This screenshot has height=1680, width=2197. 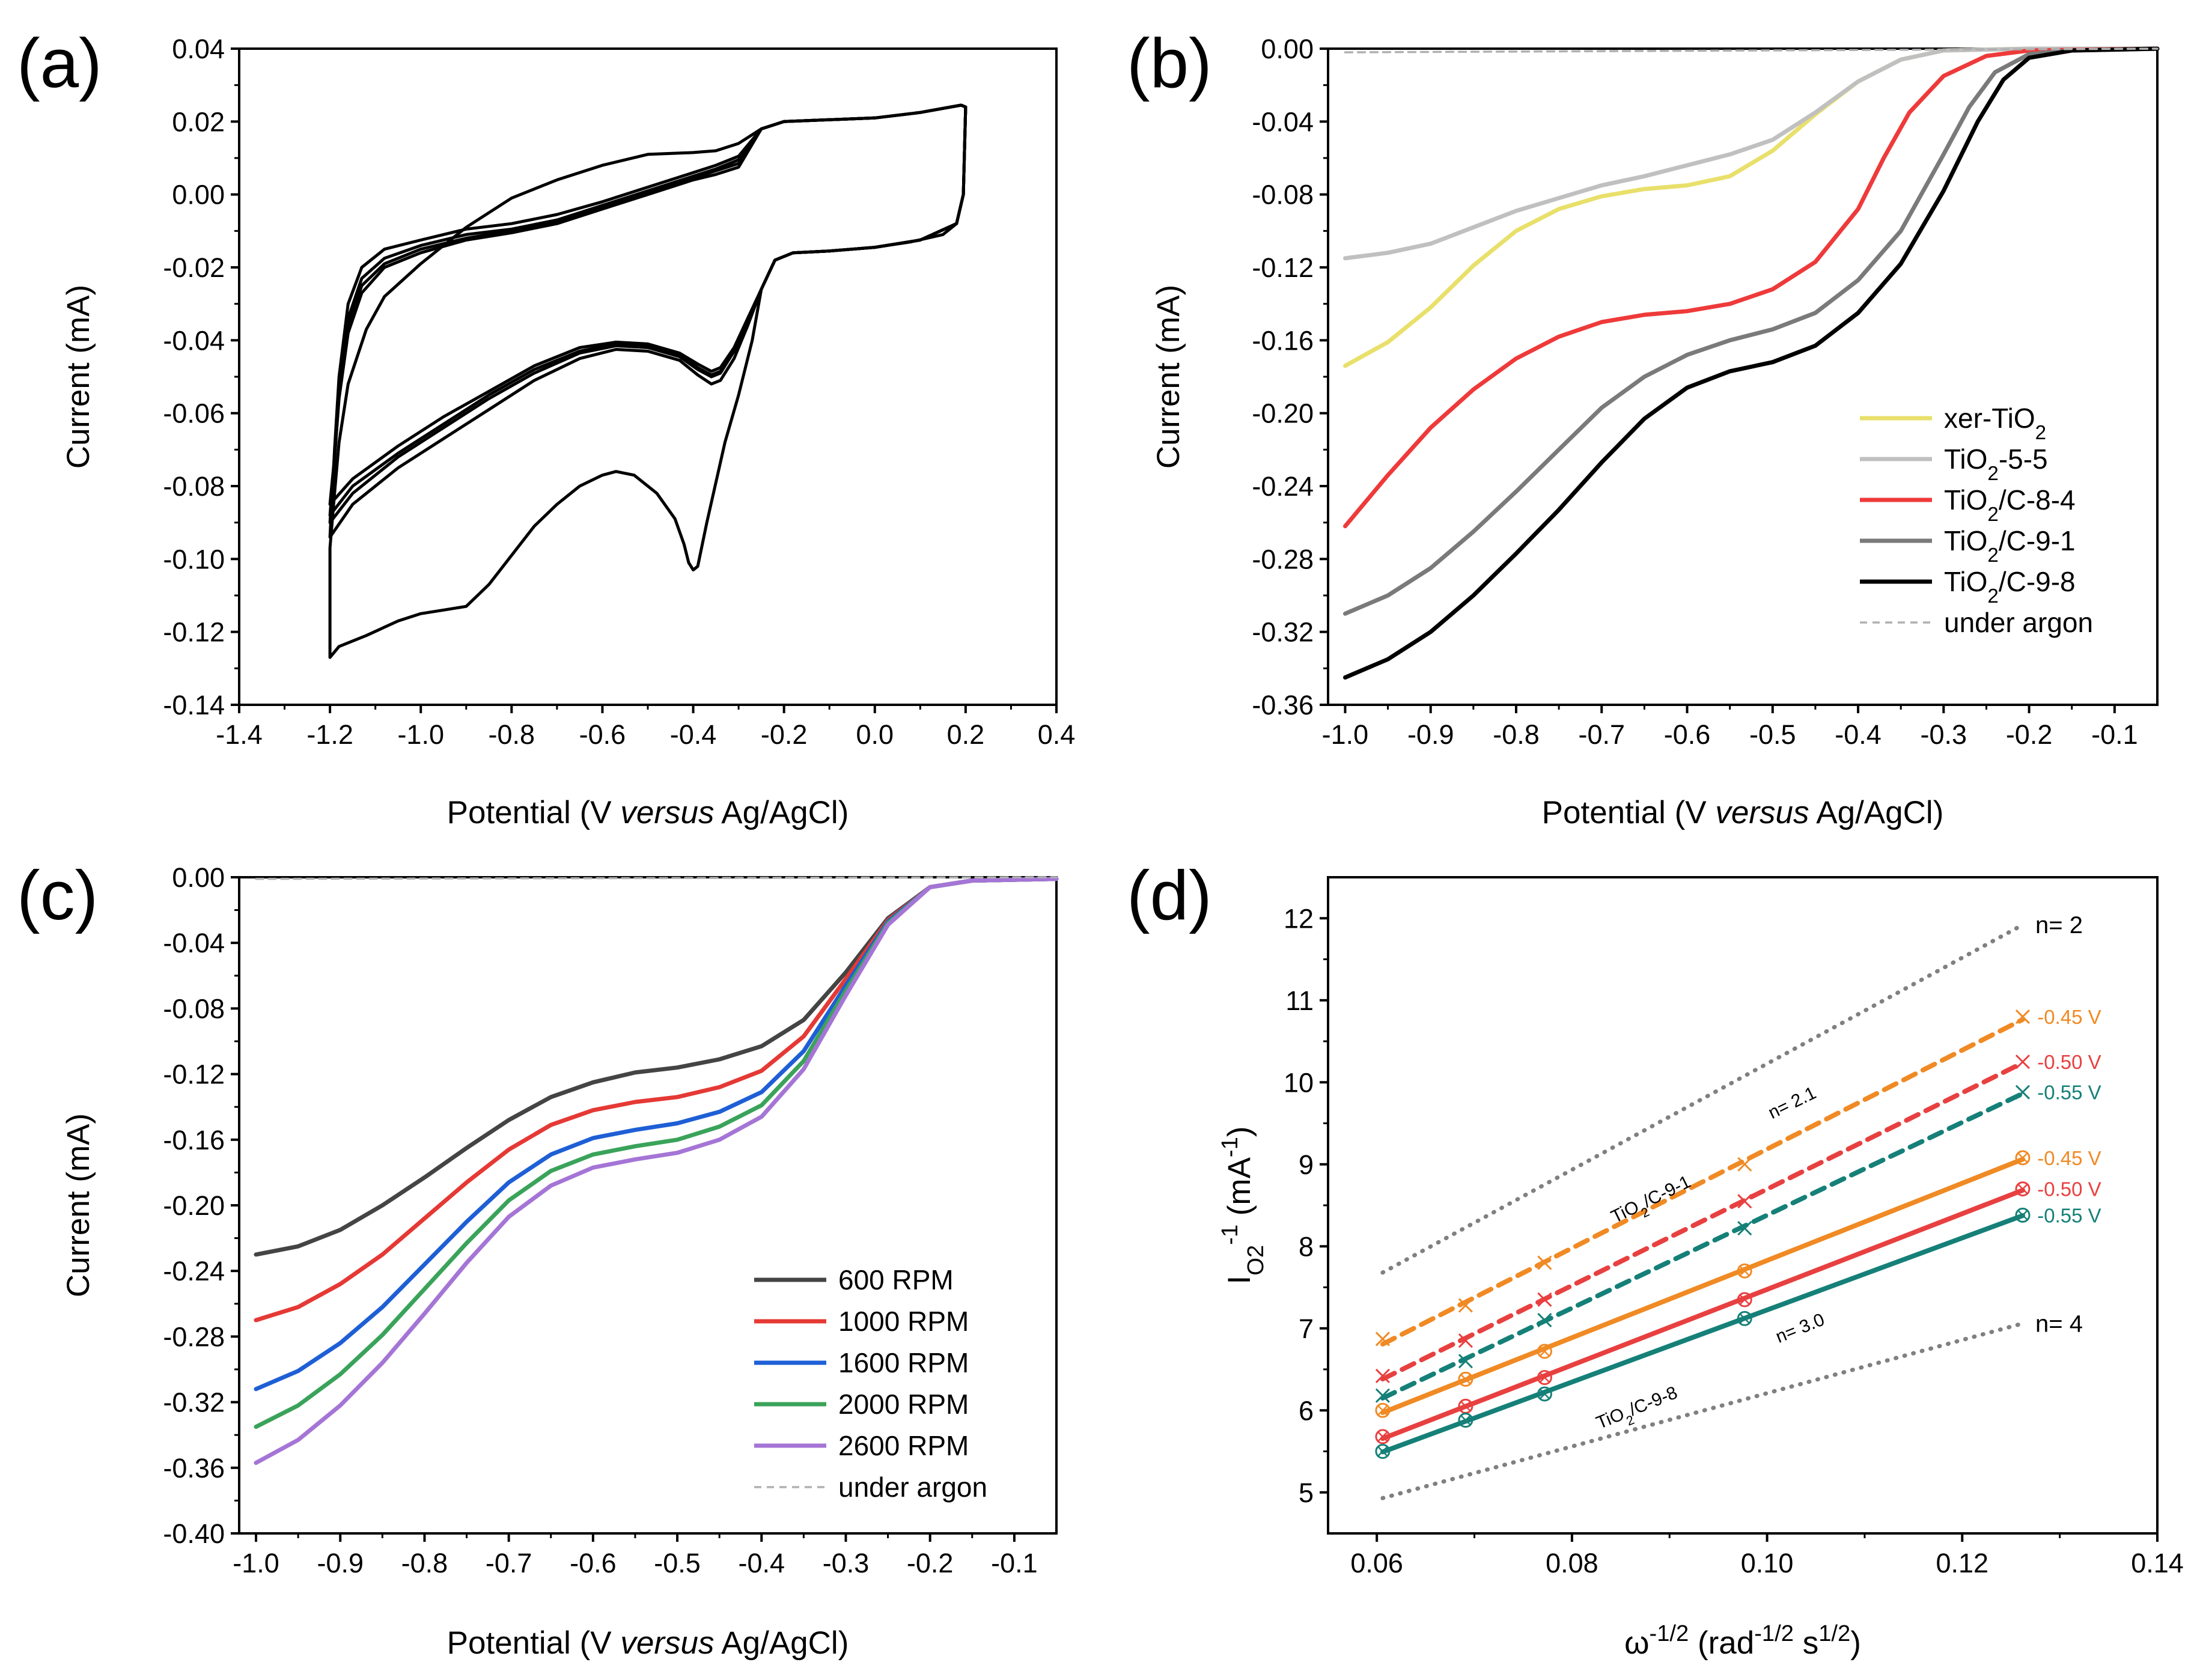 I want to click on voltage-label-dashed: -0.55 V, so click(x=2069, y=1093).